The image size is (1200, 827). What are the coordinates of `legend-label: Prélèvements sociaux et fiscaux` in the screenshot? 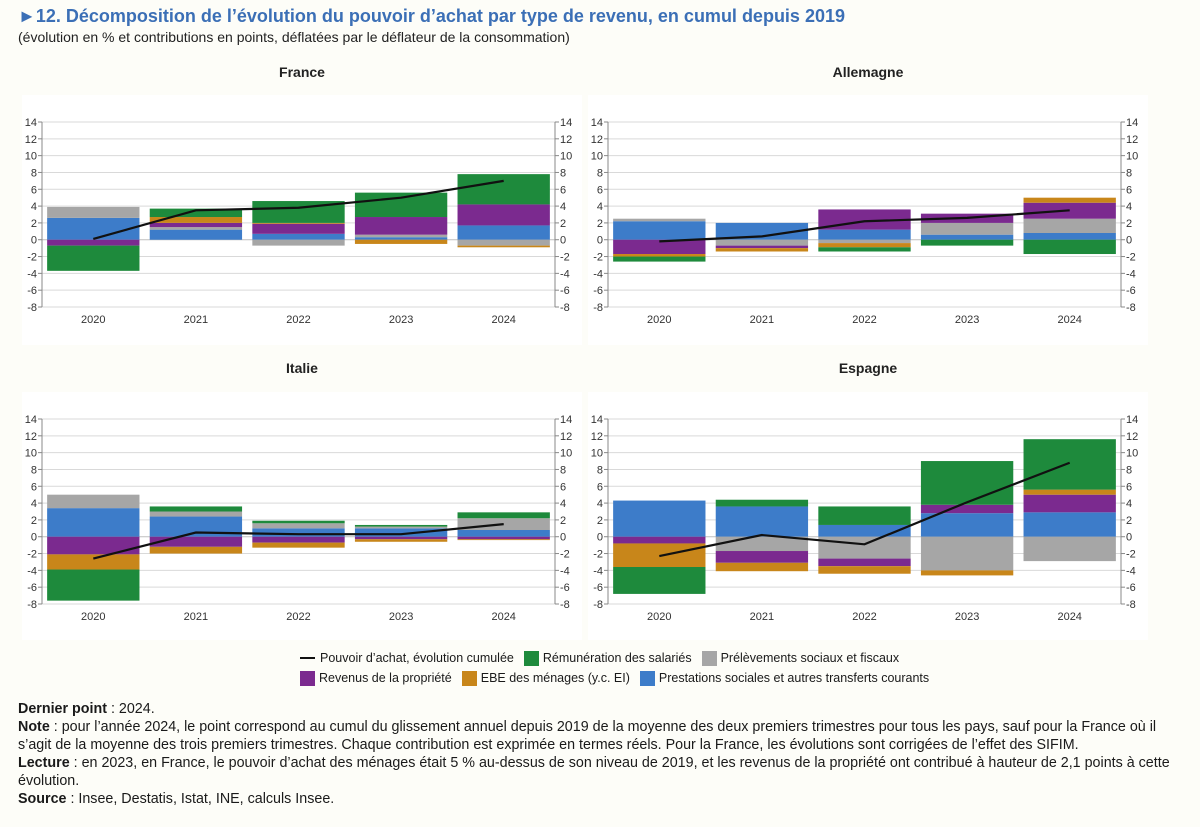 It's located at (810, 658).